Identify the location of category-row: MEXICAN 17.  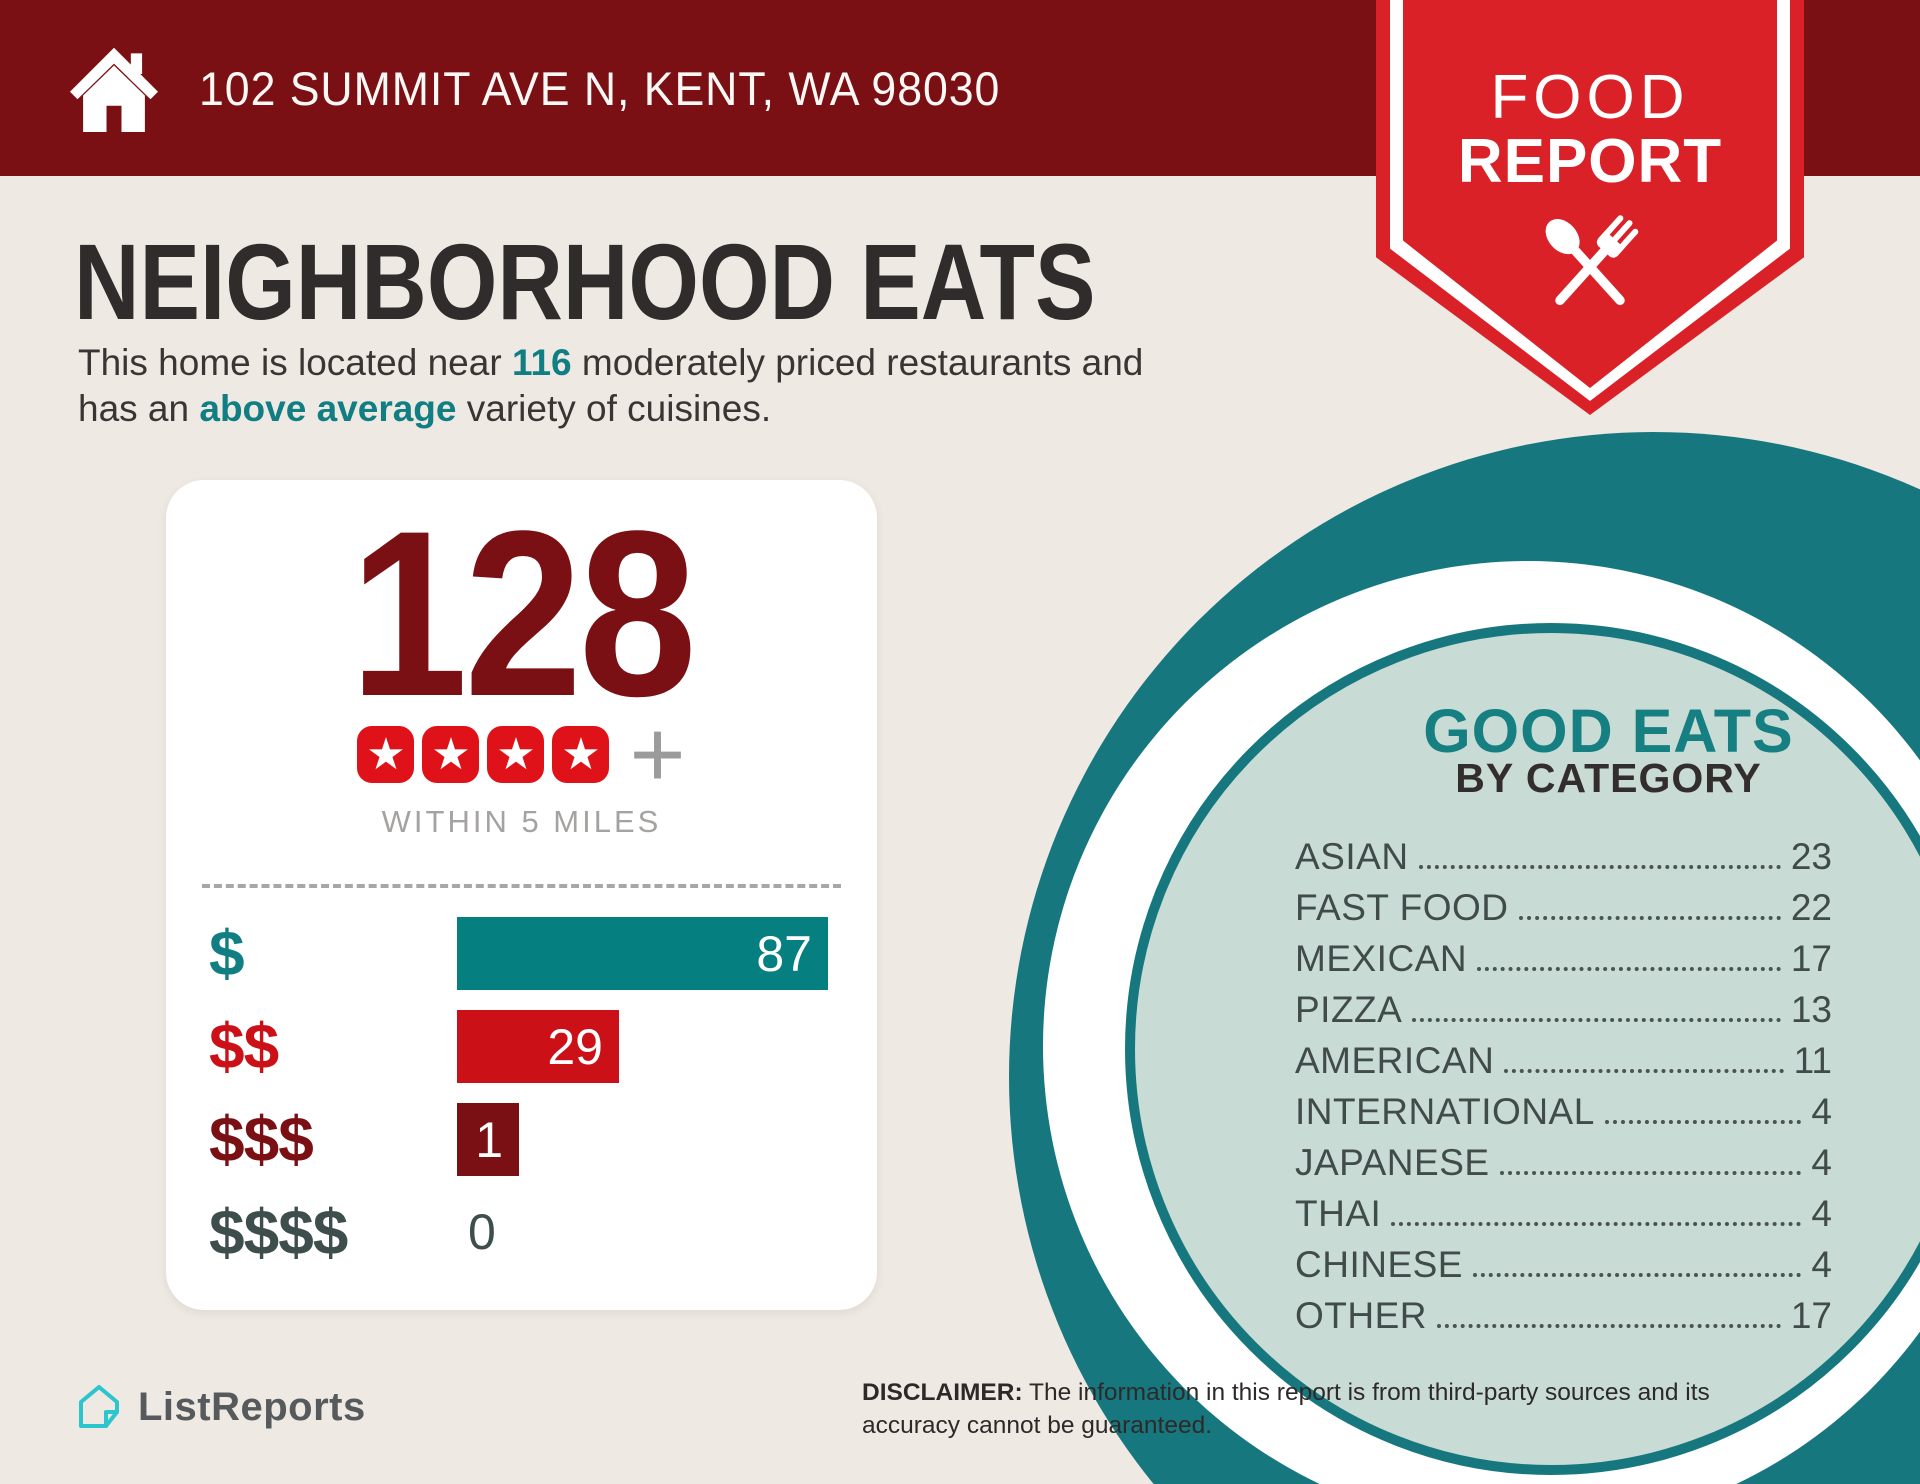
(1563, 953).